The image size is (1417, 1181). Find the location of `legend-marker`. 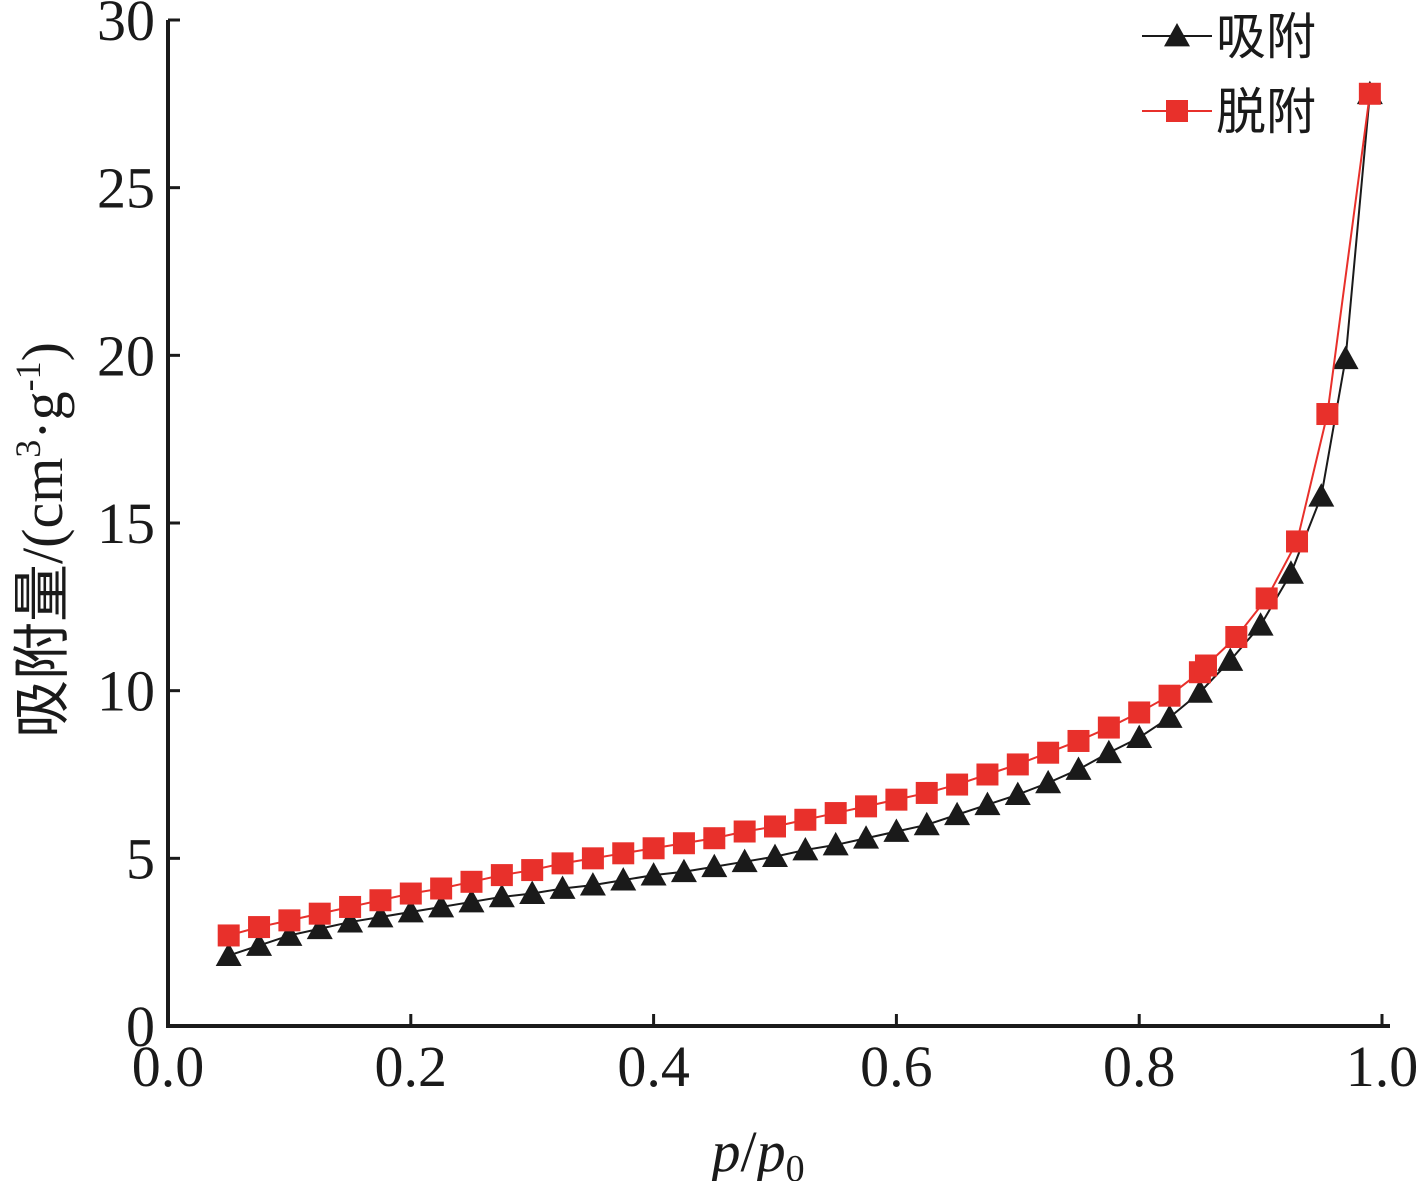

legend-marker is located at coordinates (1177, 111).